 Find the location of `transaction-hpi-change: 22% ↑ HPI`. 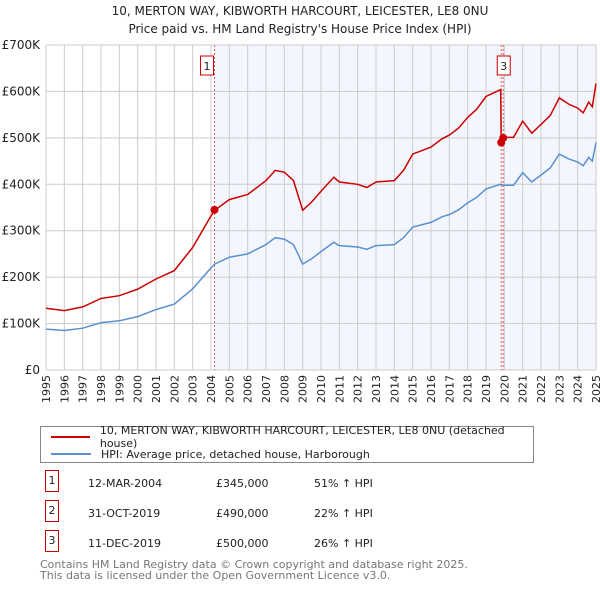

transaction-hpi-change: 22% ↑ HPI is located at coordinates (343, 513).